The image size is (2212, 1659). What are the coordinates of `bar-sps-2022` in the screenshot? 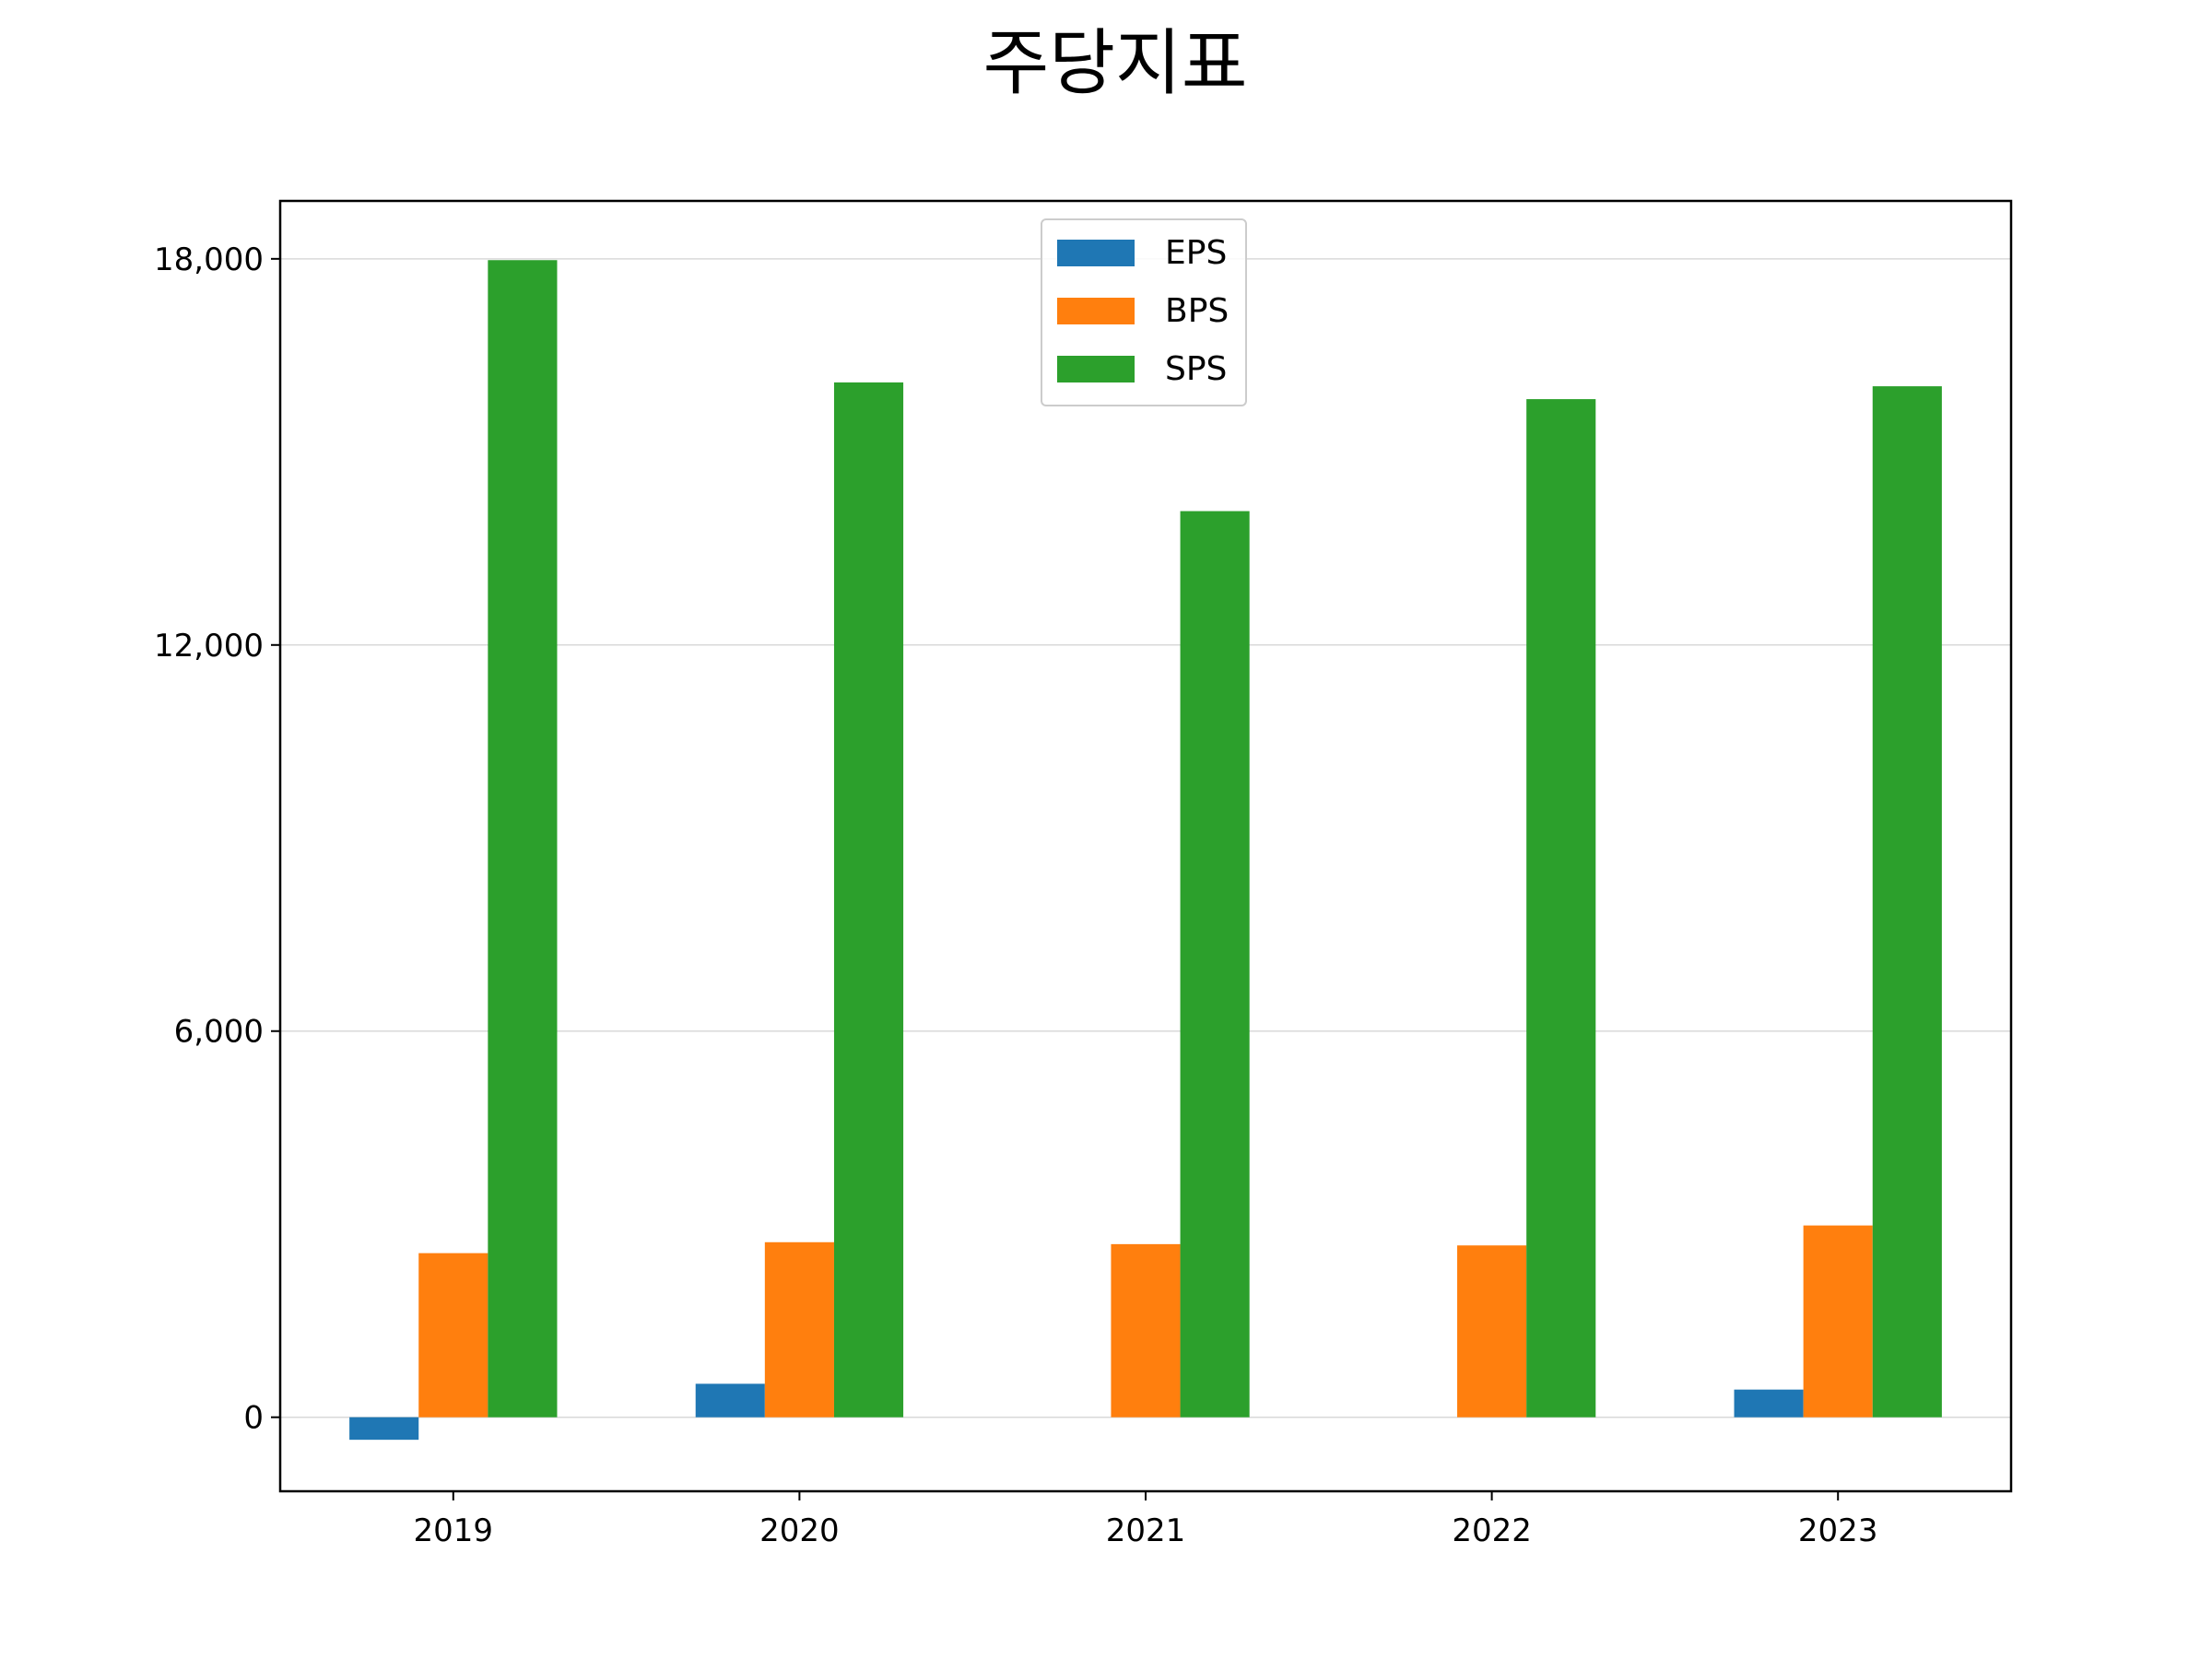 It's located at (1561, 908).